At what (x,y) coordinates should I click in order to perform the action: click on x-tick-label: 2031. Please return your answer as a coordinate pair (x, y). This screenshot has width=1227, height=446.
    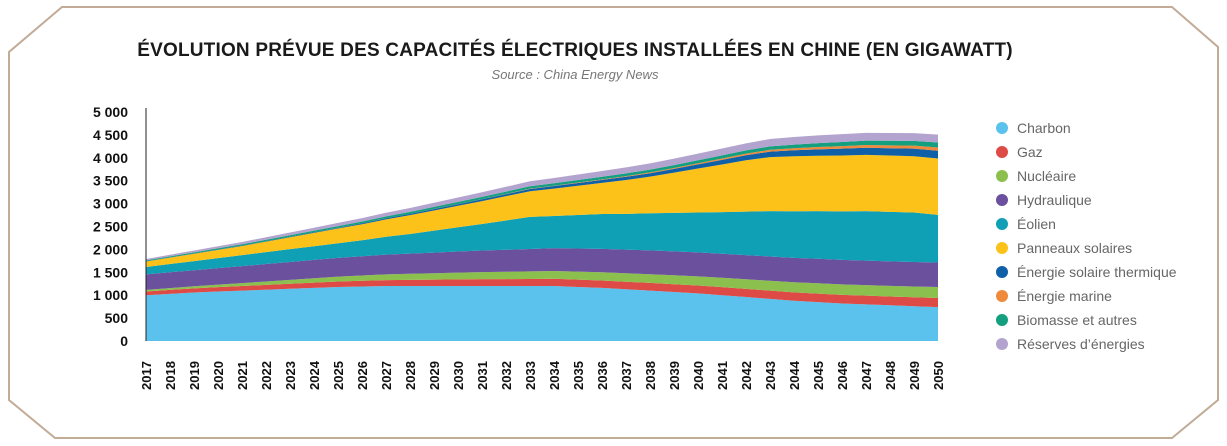
    Looking at the image, I should click on (482, 375).